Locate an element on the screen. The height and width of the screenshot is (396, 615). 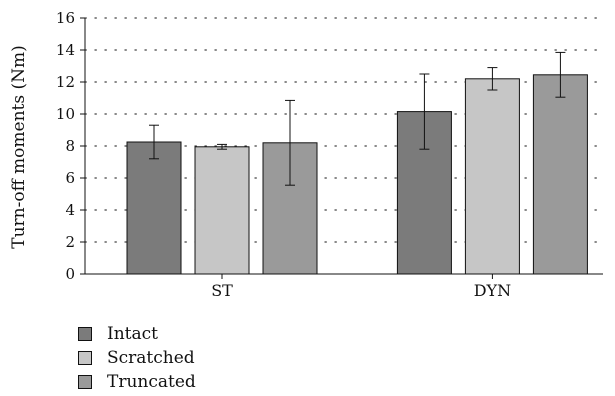
legend-label: Intact is located at coordinates (132, 334).